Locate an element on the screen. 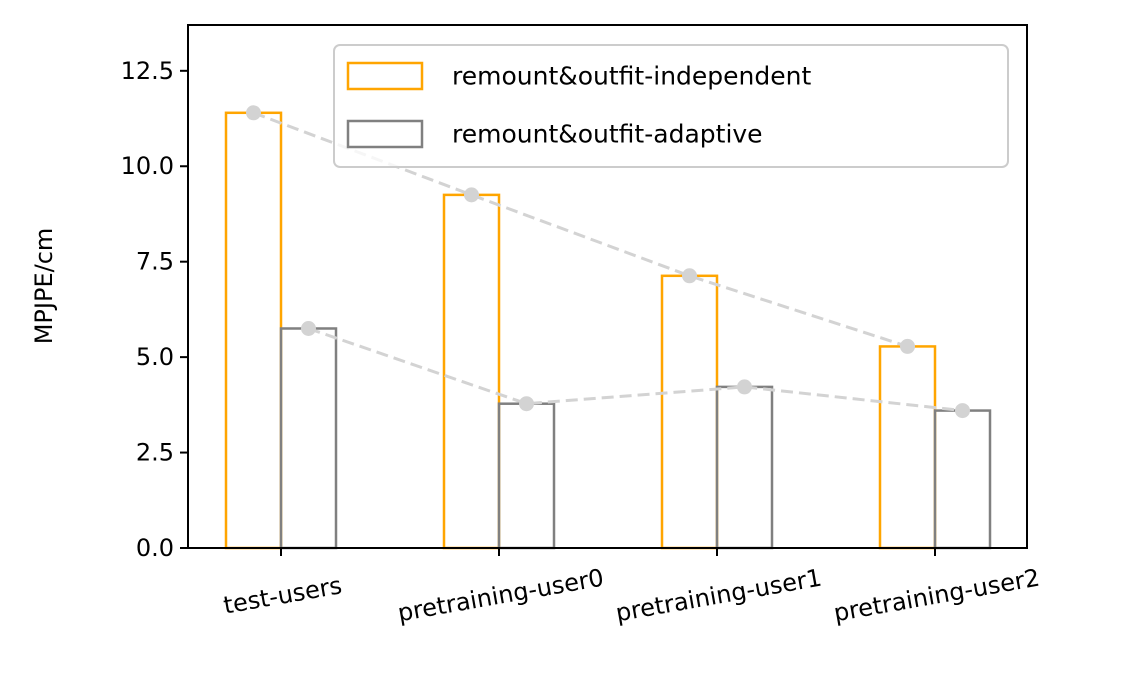 Image resolution: width=1126 pixels, height=694 pixels. legend-swatch-series0 is located at coordinates (385, 76).